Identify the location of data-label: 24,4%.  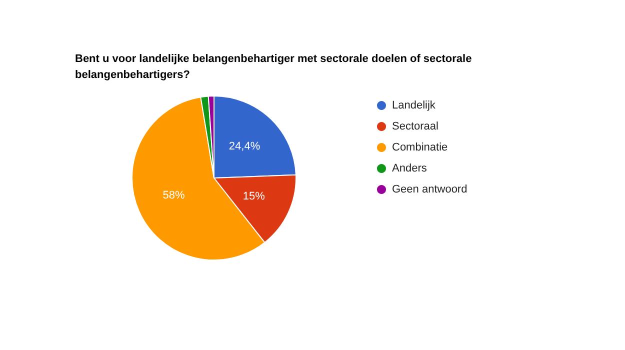
(244, 146).